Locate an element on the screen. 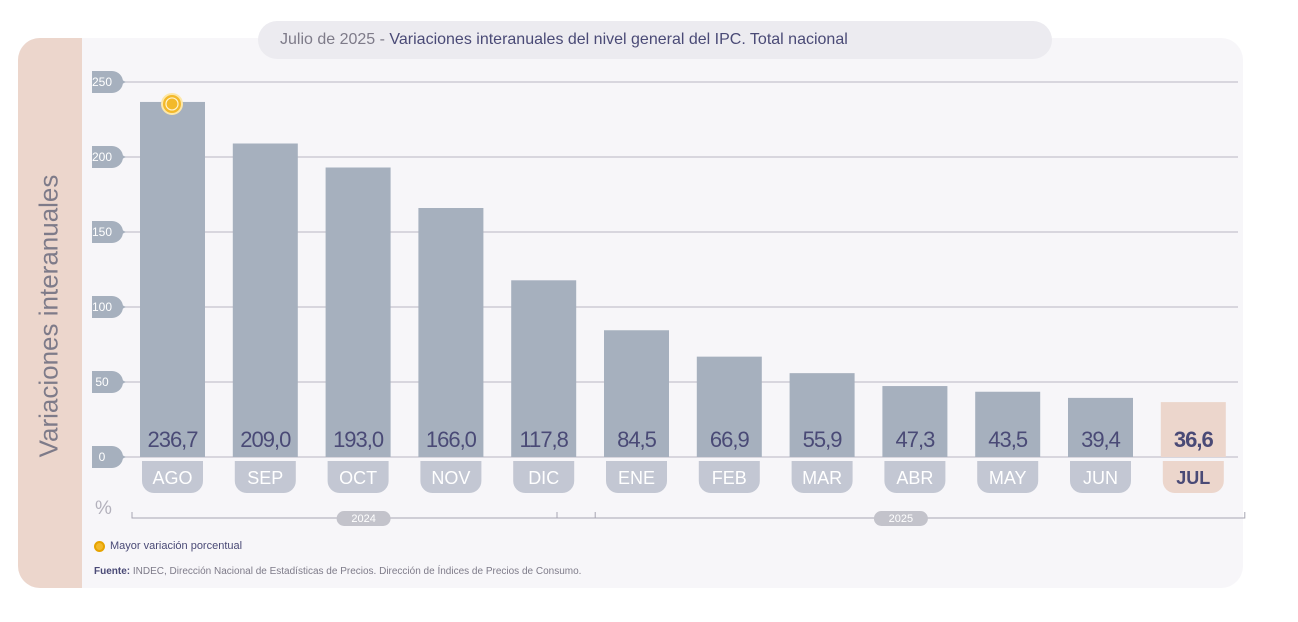 The image size is (1298, 622). category-label-jun: JUN is located at coordinates (1100, 478).